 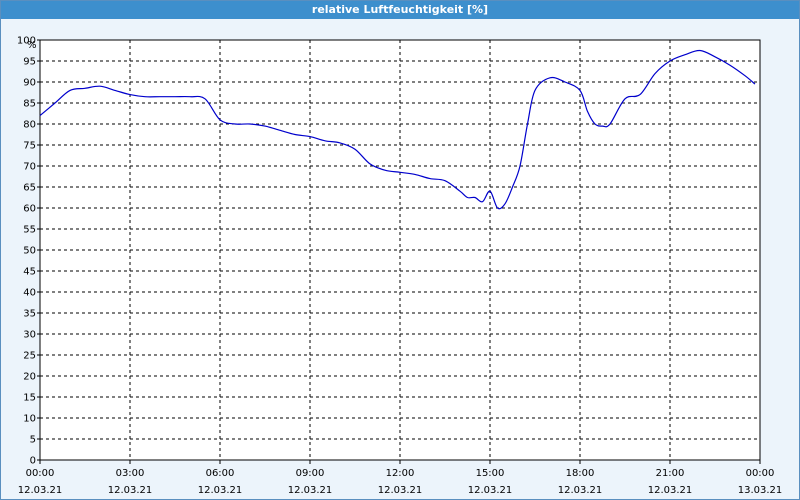 I want to click on y-tick-label: 10, so click(x=29, y=419).